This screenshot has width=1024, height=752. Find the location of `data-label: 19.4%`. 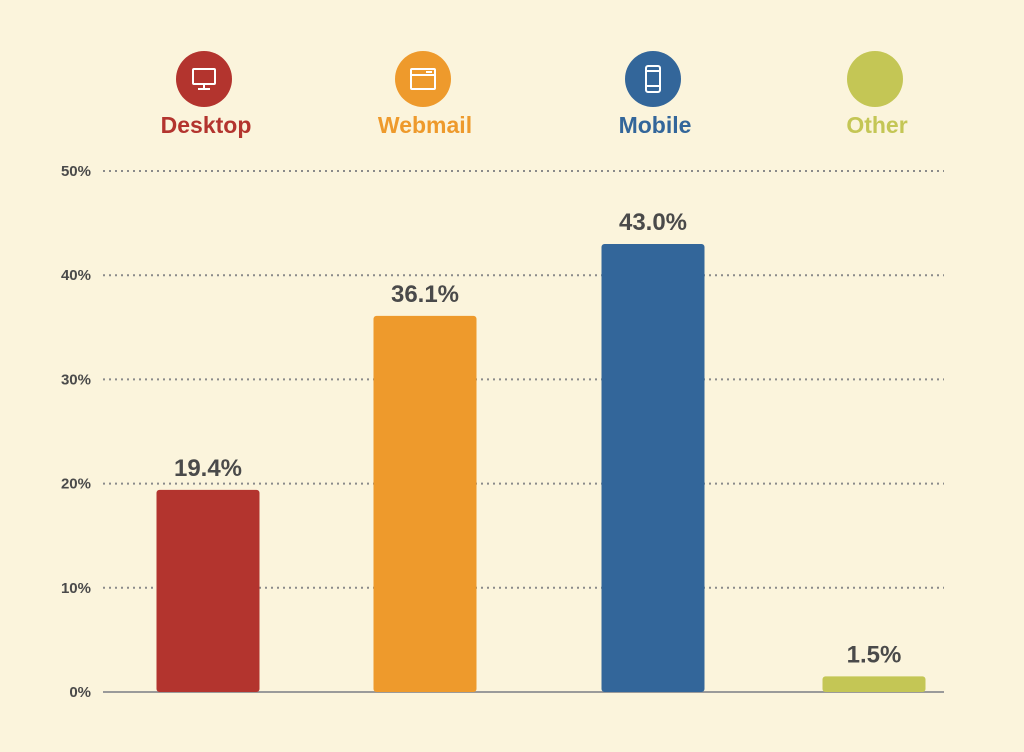

data-label: 19.4% is located at coordinates (208, 468).